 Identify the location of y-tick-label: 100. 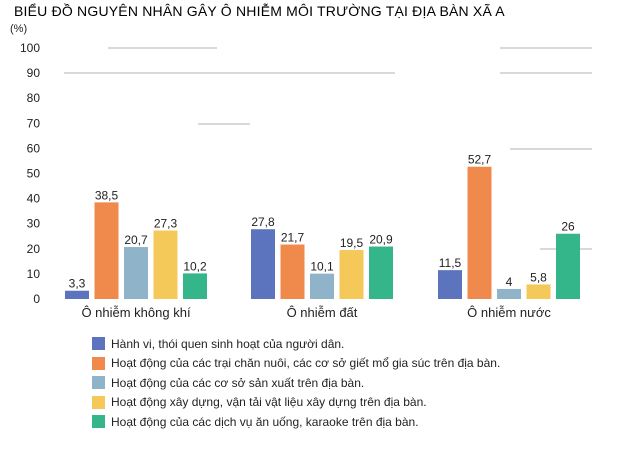
(30, 48).